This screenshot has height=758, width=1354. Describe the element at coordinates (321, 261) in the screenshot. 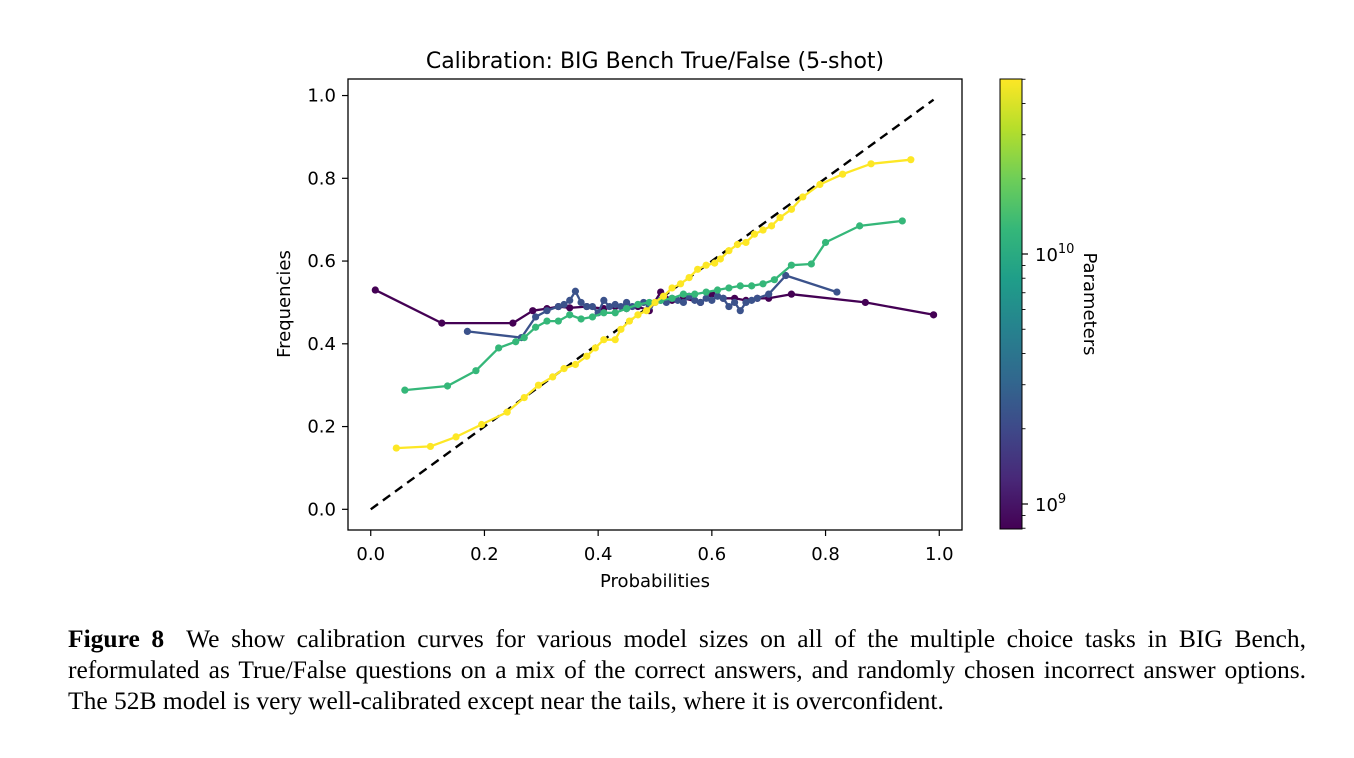

I see `y-tick-label: 0.6` at that location.